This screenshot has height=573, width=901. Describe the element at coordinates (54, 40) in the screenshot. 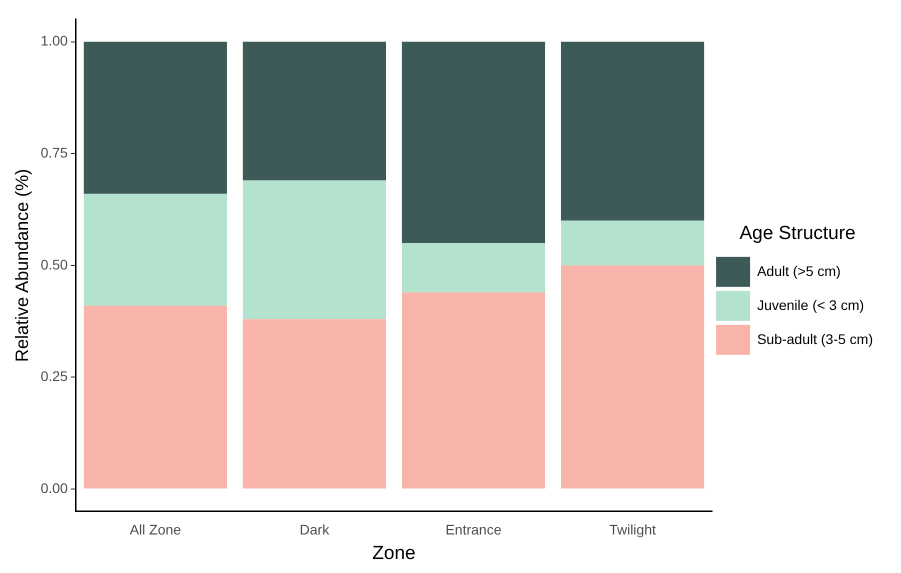

I see `y-tick-label: 1.00` at that location.